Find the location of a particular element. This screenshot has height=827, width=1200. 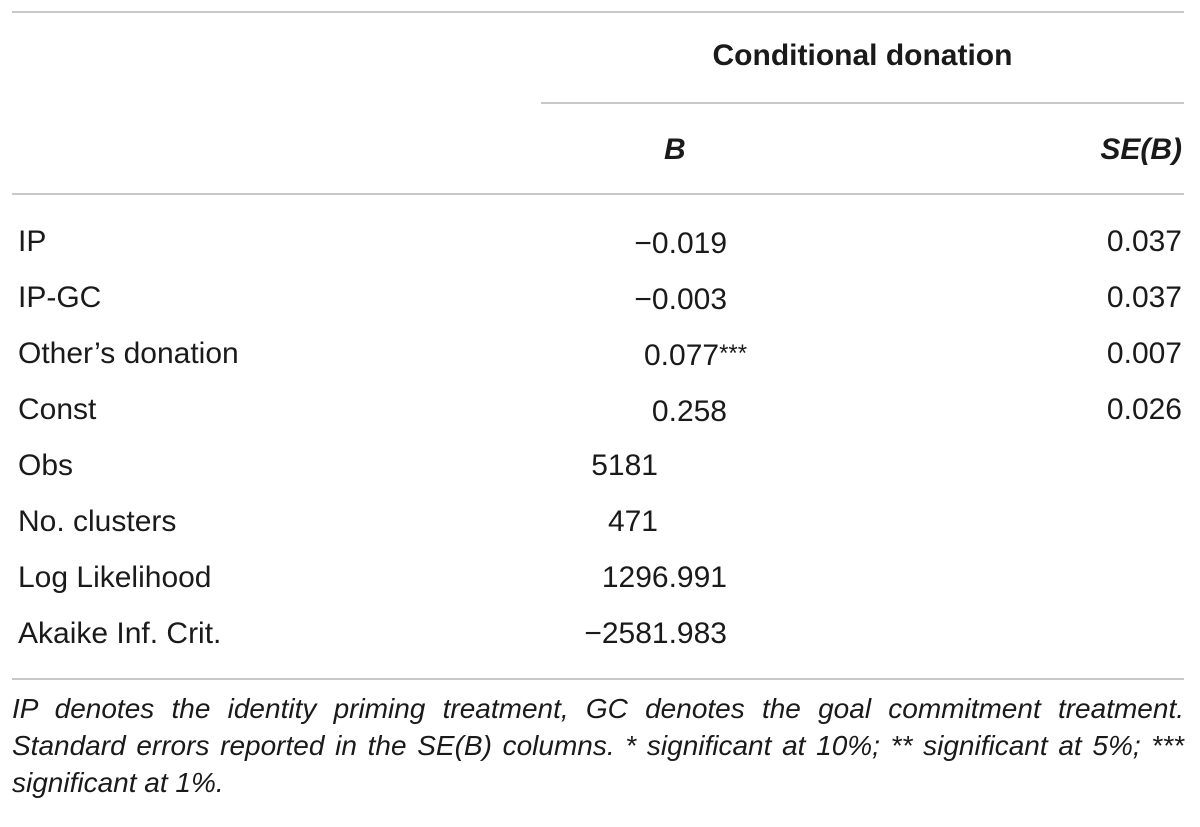

row-label: Log Likelihood is located at coordinates (115, 577).